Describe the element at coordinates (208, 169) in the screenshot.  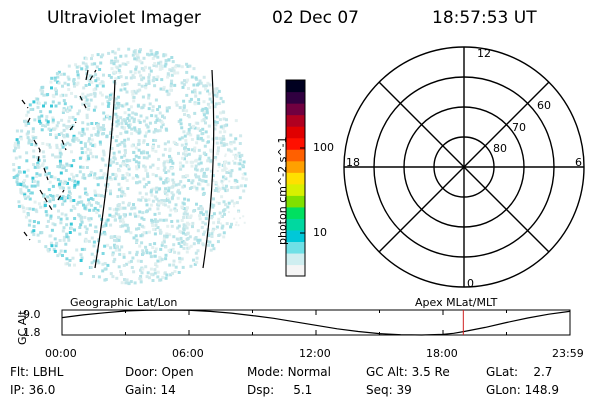
I see `meridian-line` at that location.